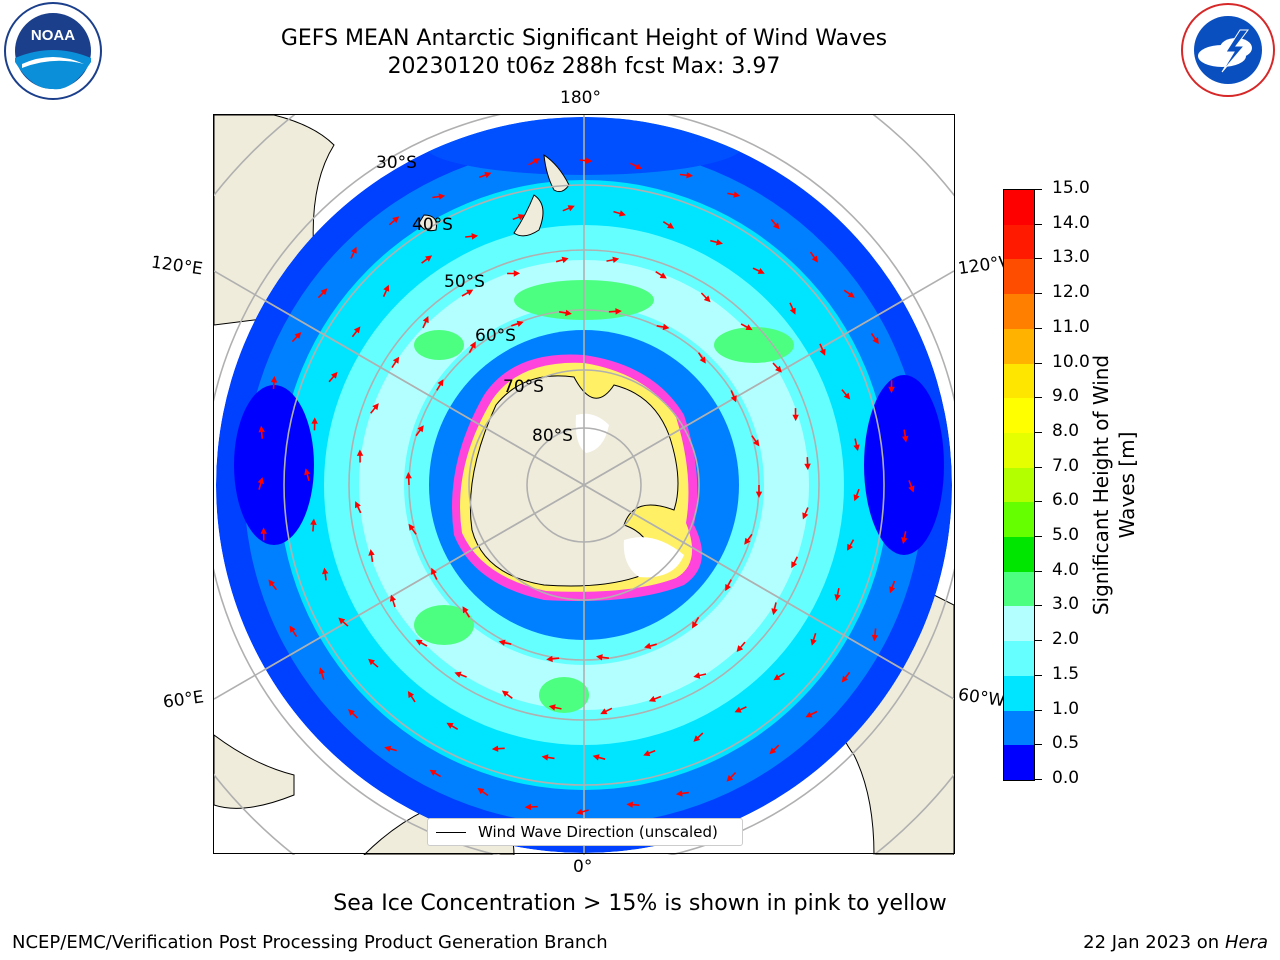 The height and width of the screenshot is (960, 1280). What do you see at coordinates (541, 195) in the screenshot?
I see `land-new-zealand` at bounding box center [541, 195].